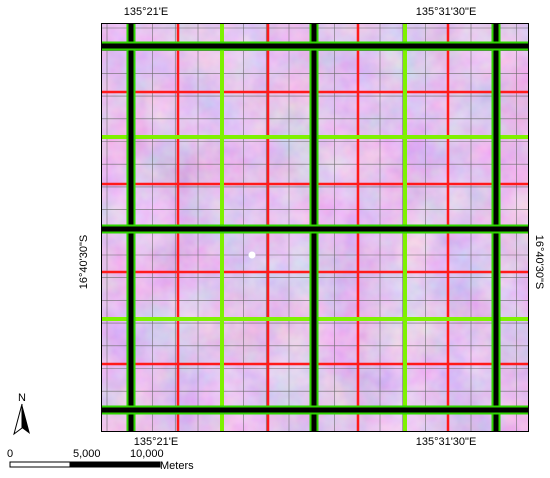 This screenshot has width=550, height=478. What do you see at coordinates (22, 398) in the screenshot?
I see `north-arrow-label: N` at bounding box center [22, 398].